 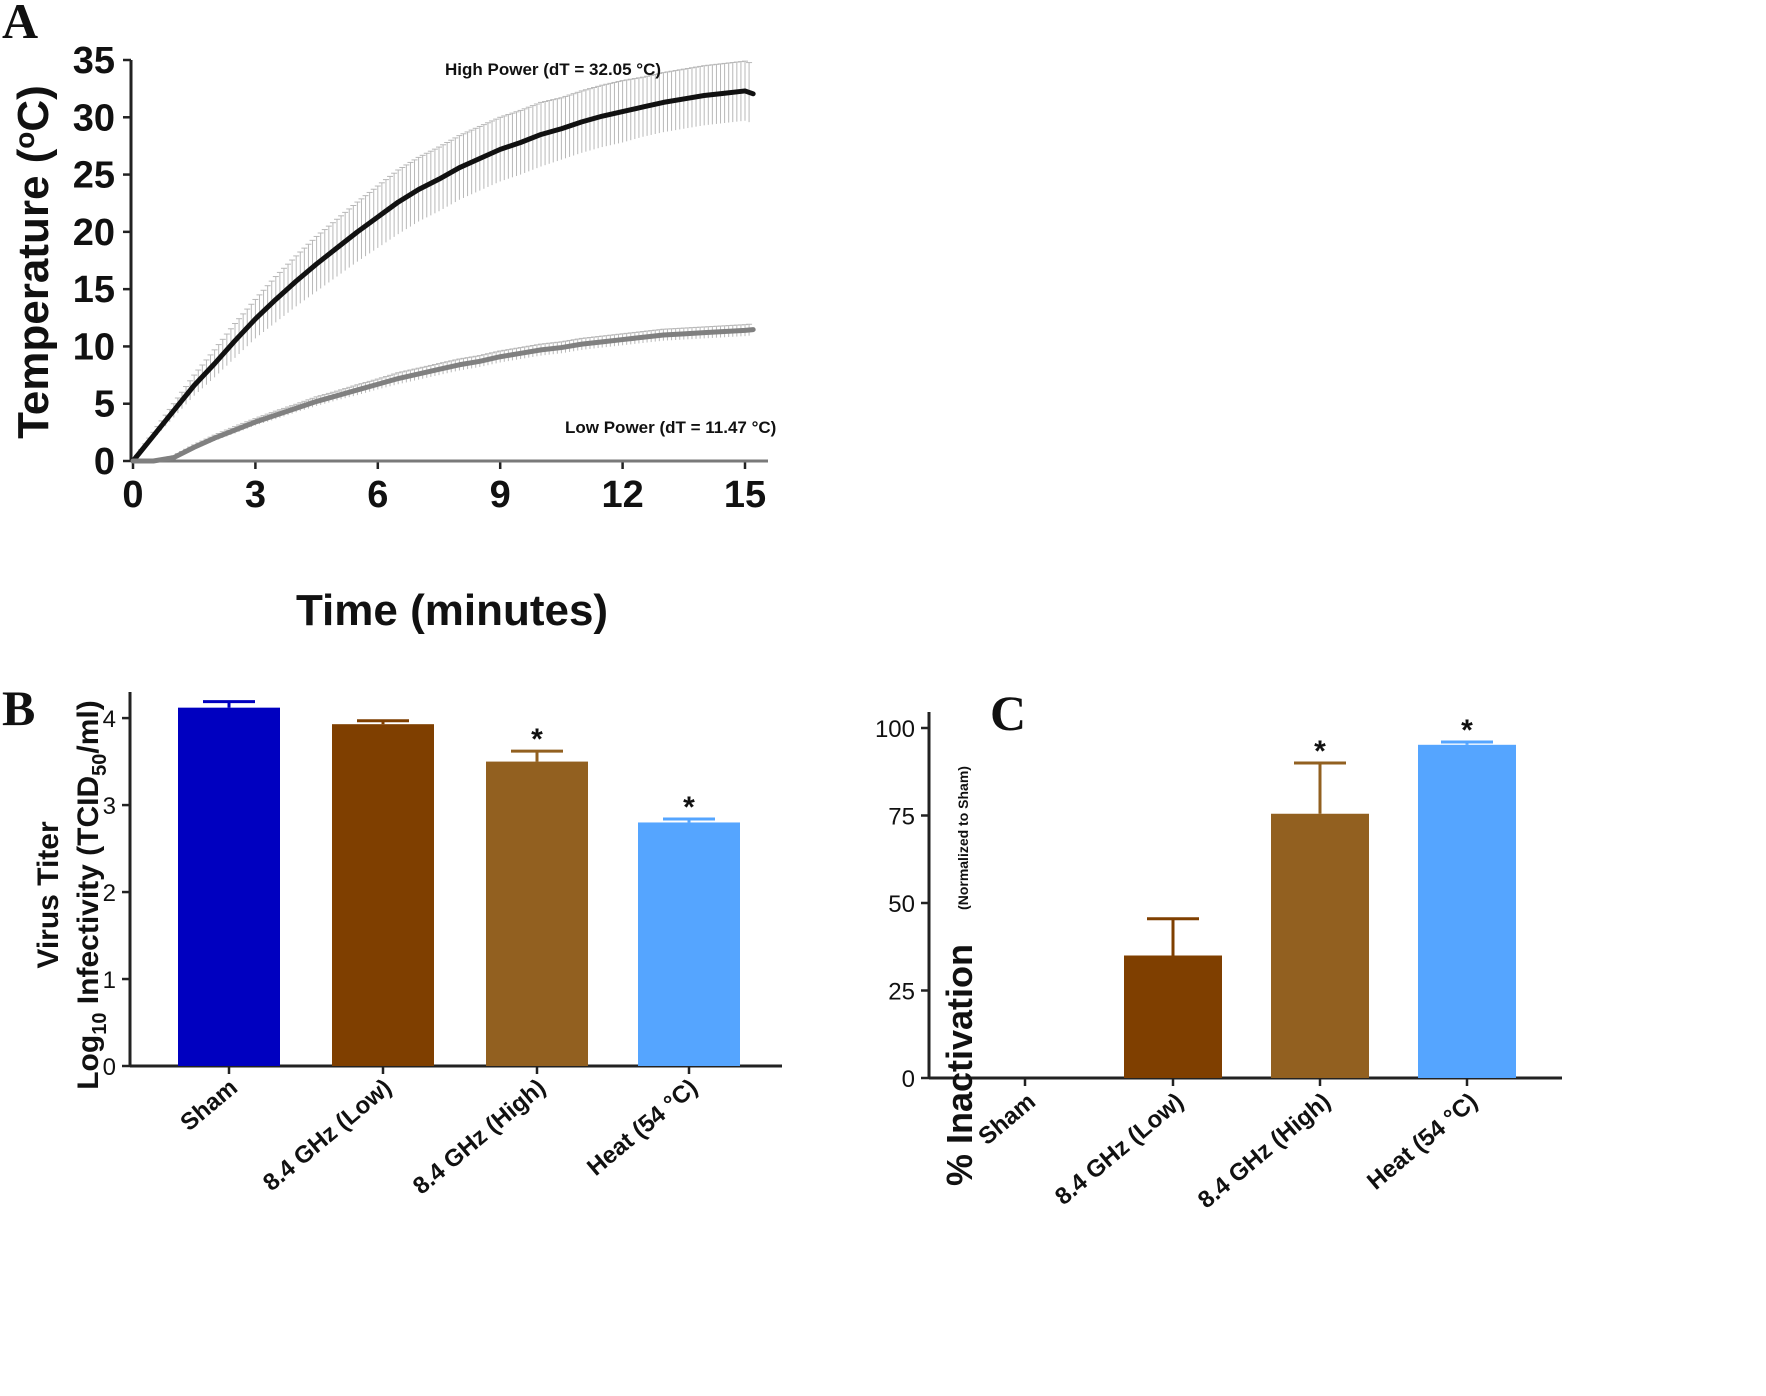 I want to click on panel-c-category-label: Heat (54 °C), so click(x=1422, y=1141).